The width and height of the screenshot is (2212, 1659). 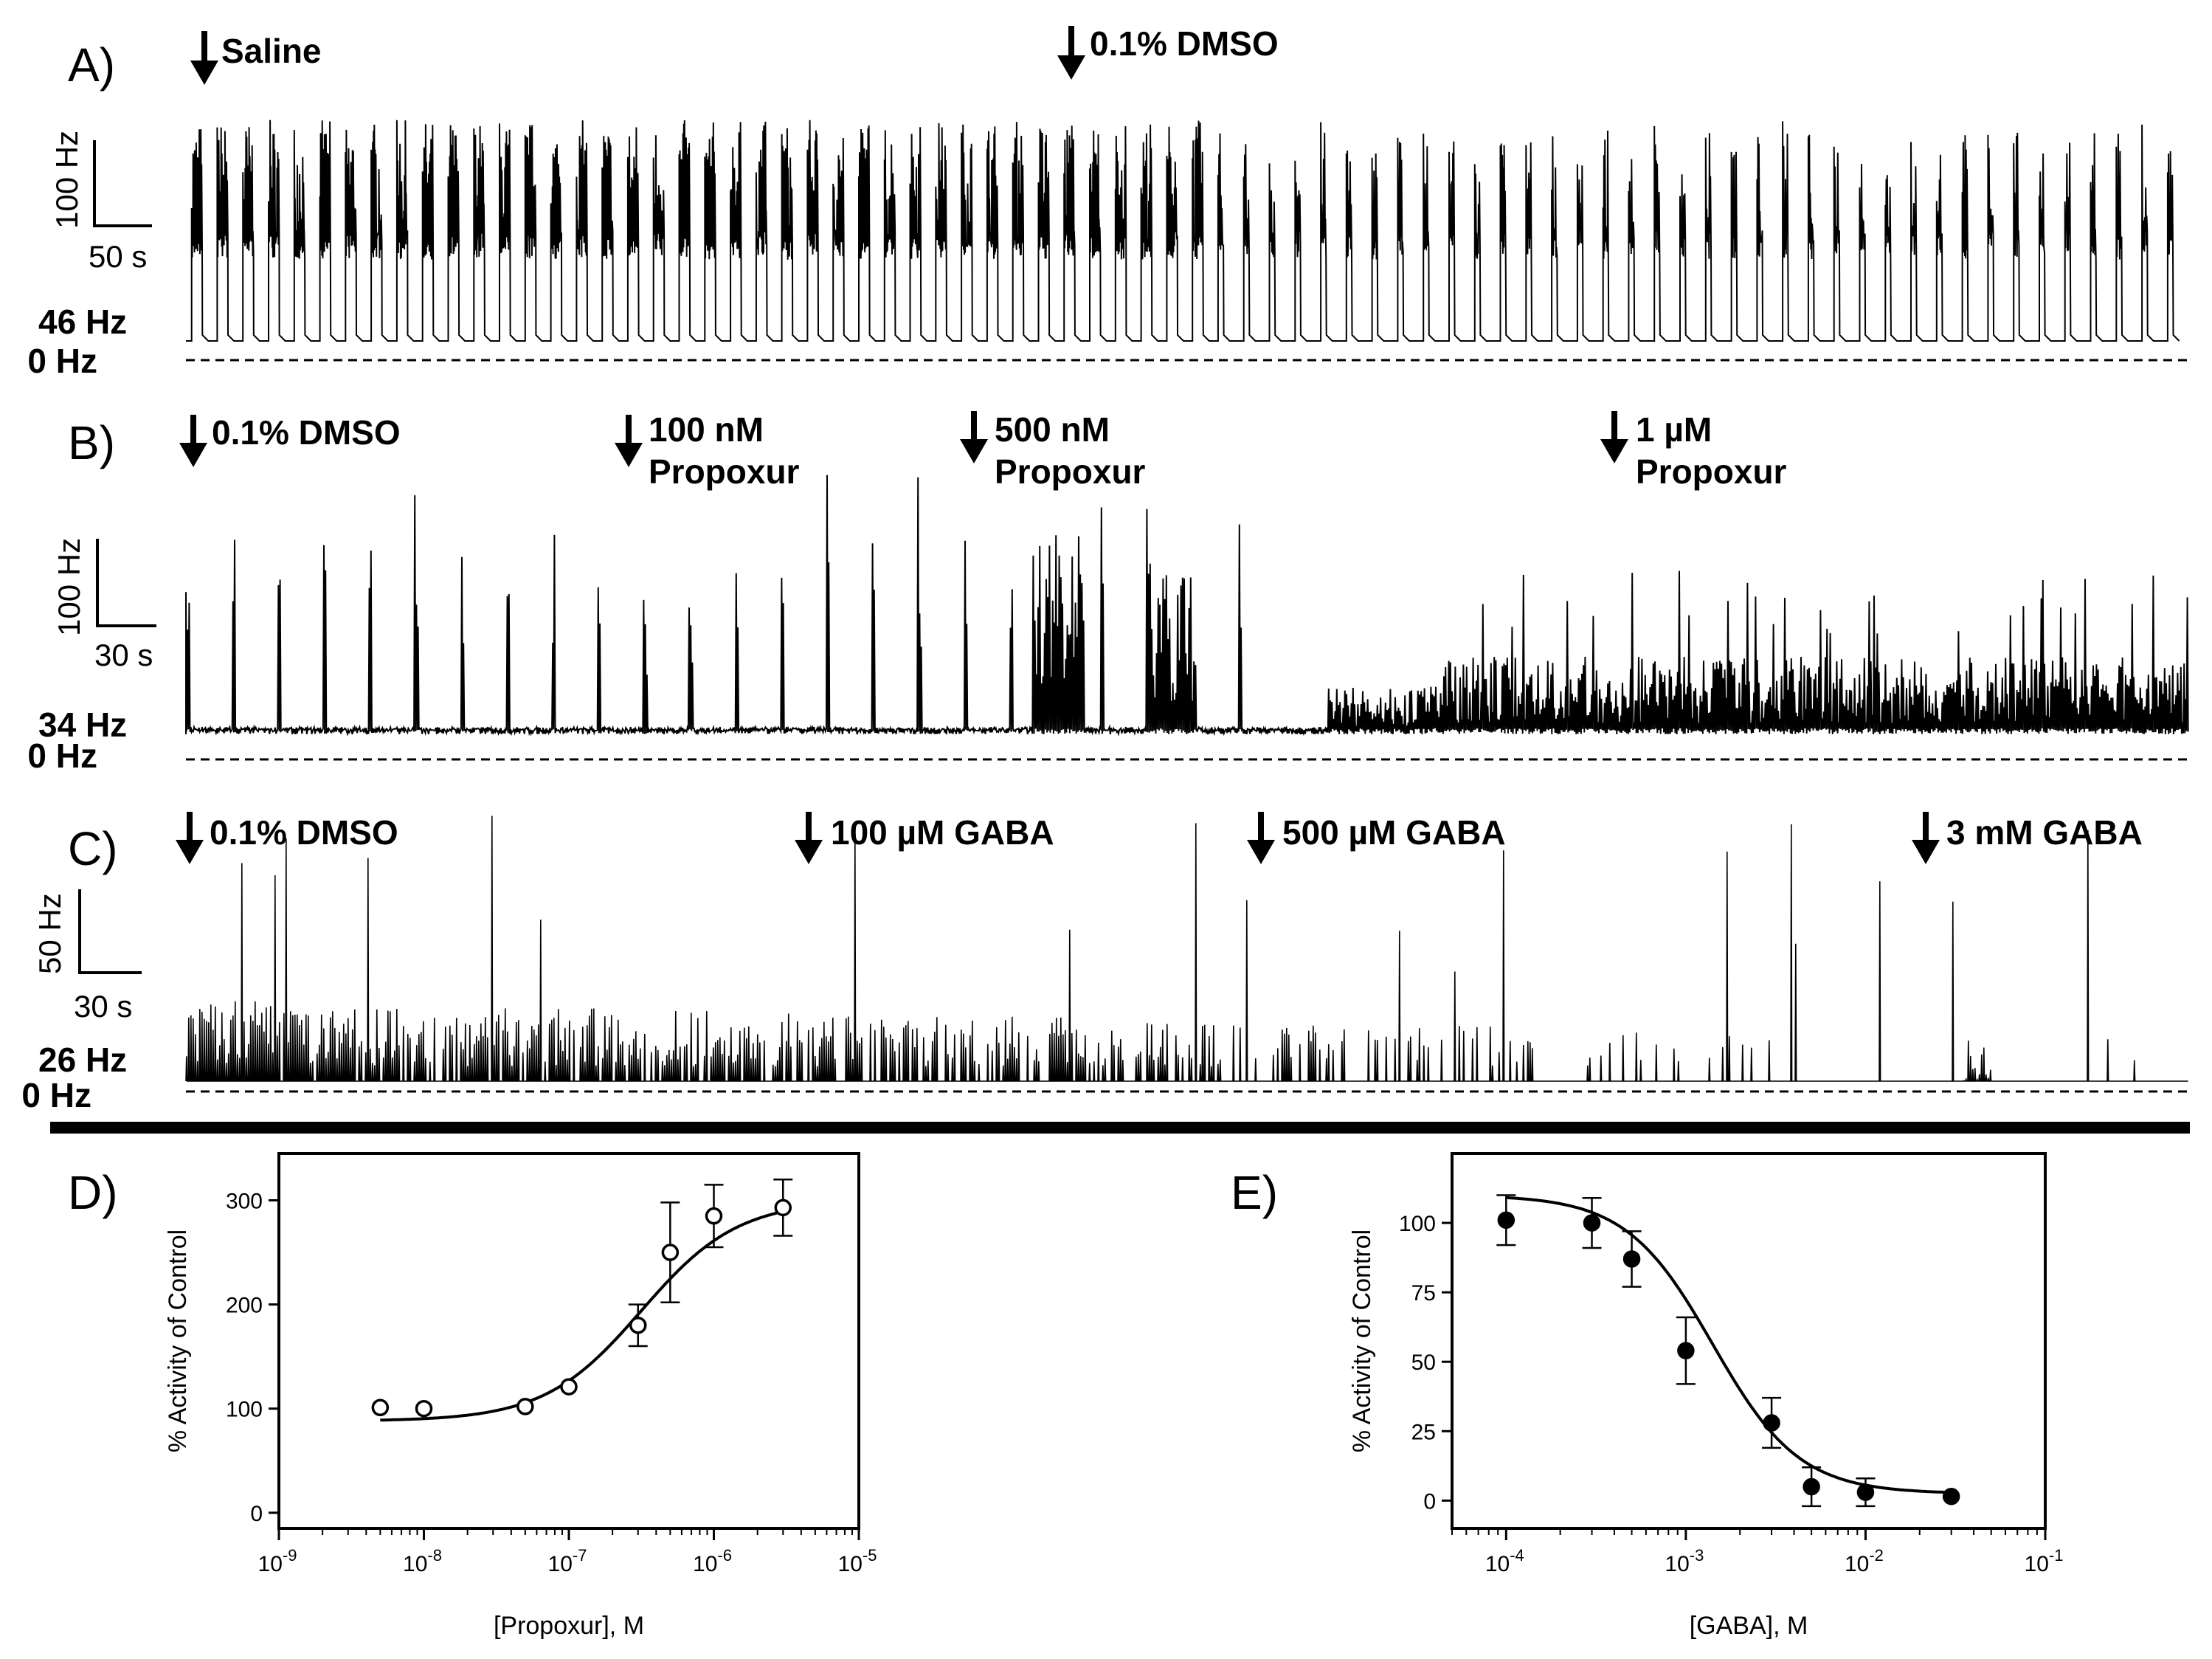 I want to click on scale-x-b: 30 s, so click(x=124, y=655).